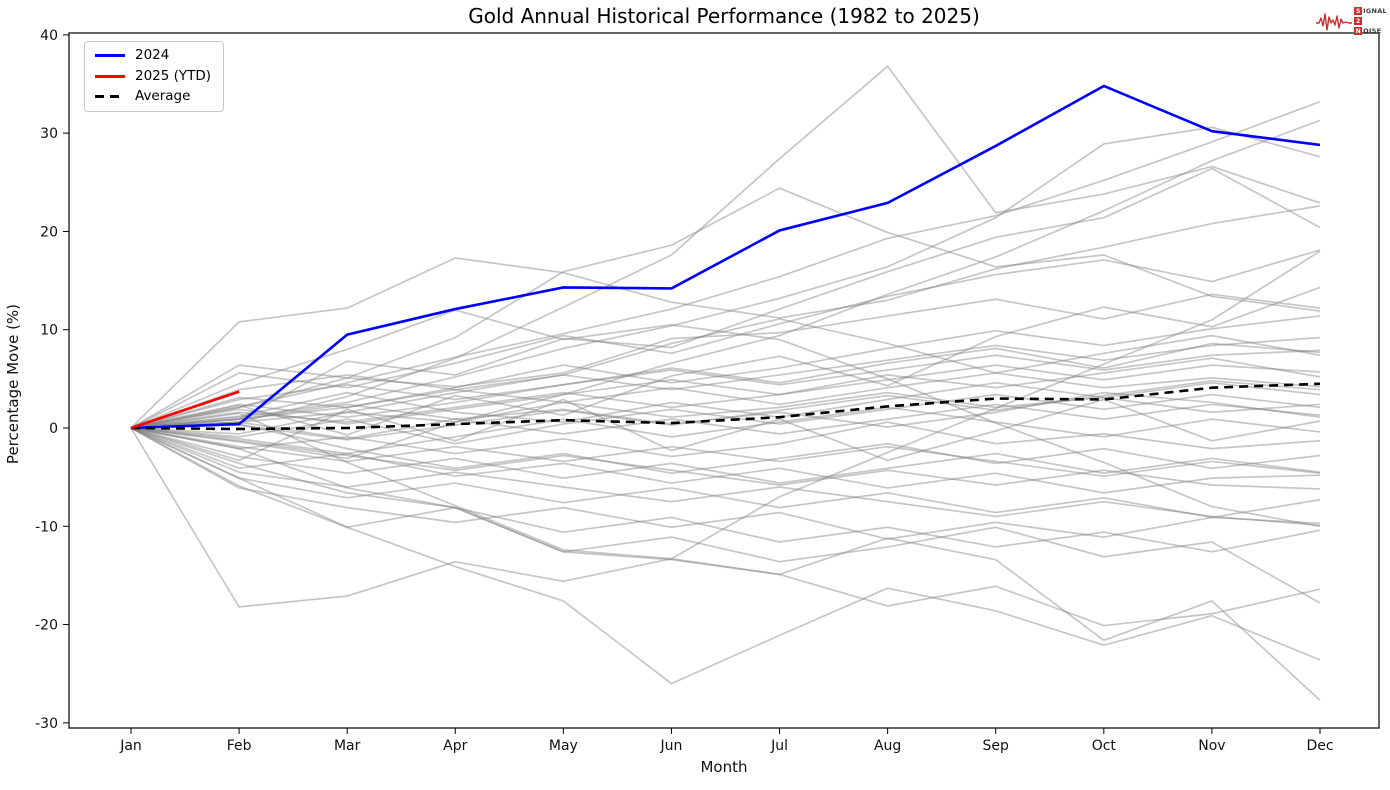  I want to click on y-tick-label: -10, so click(46, 527).